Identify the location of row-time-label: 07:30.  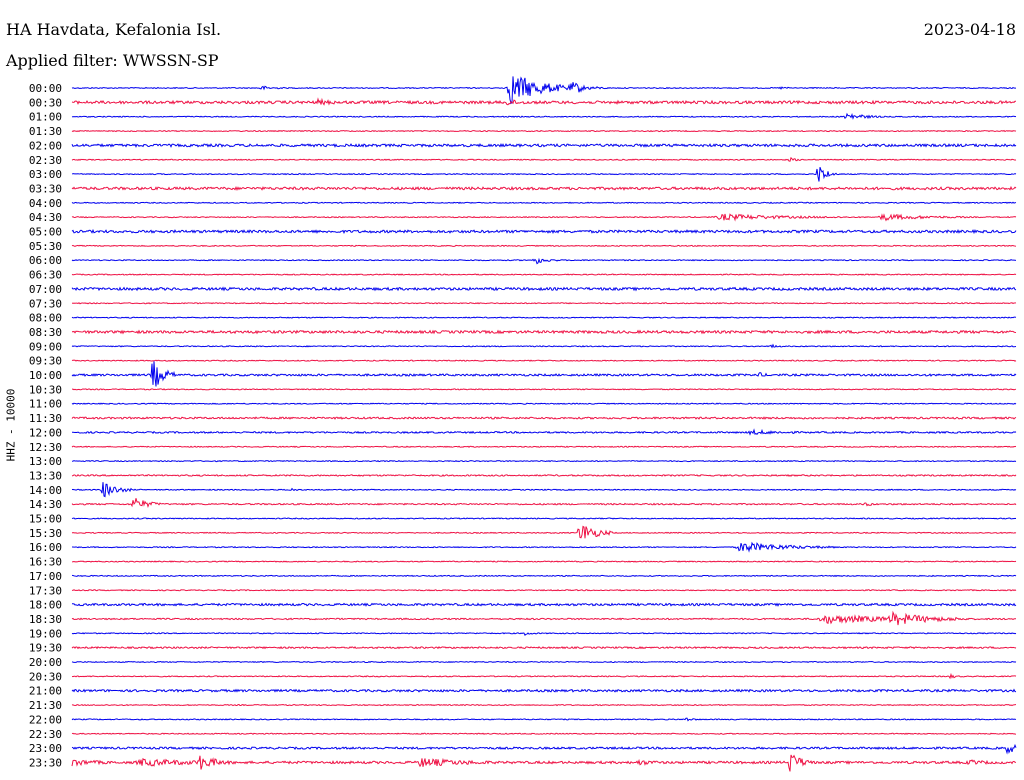
(45, 303).